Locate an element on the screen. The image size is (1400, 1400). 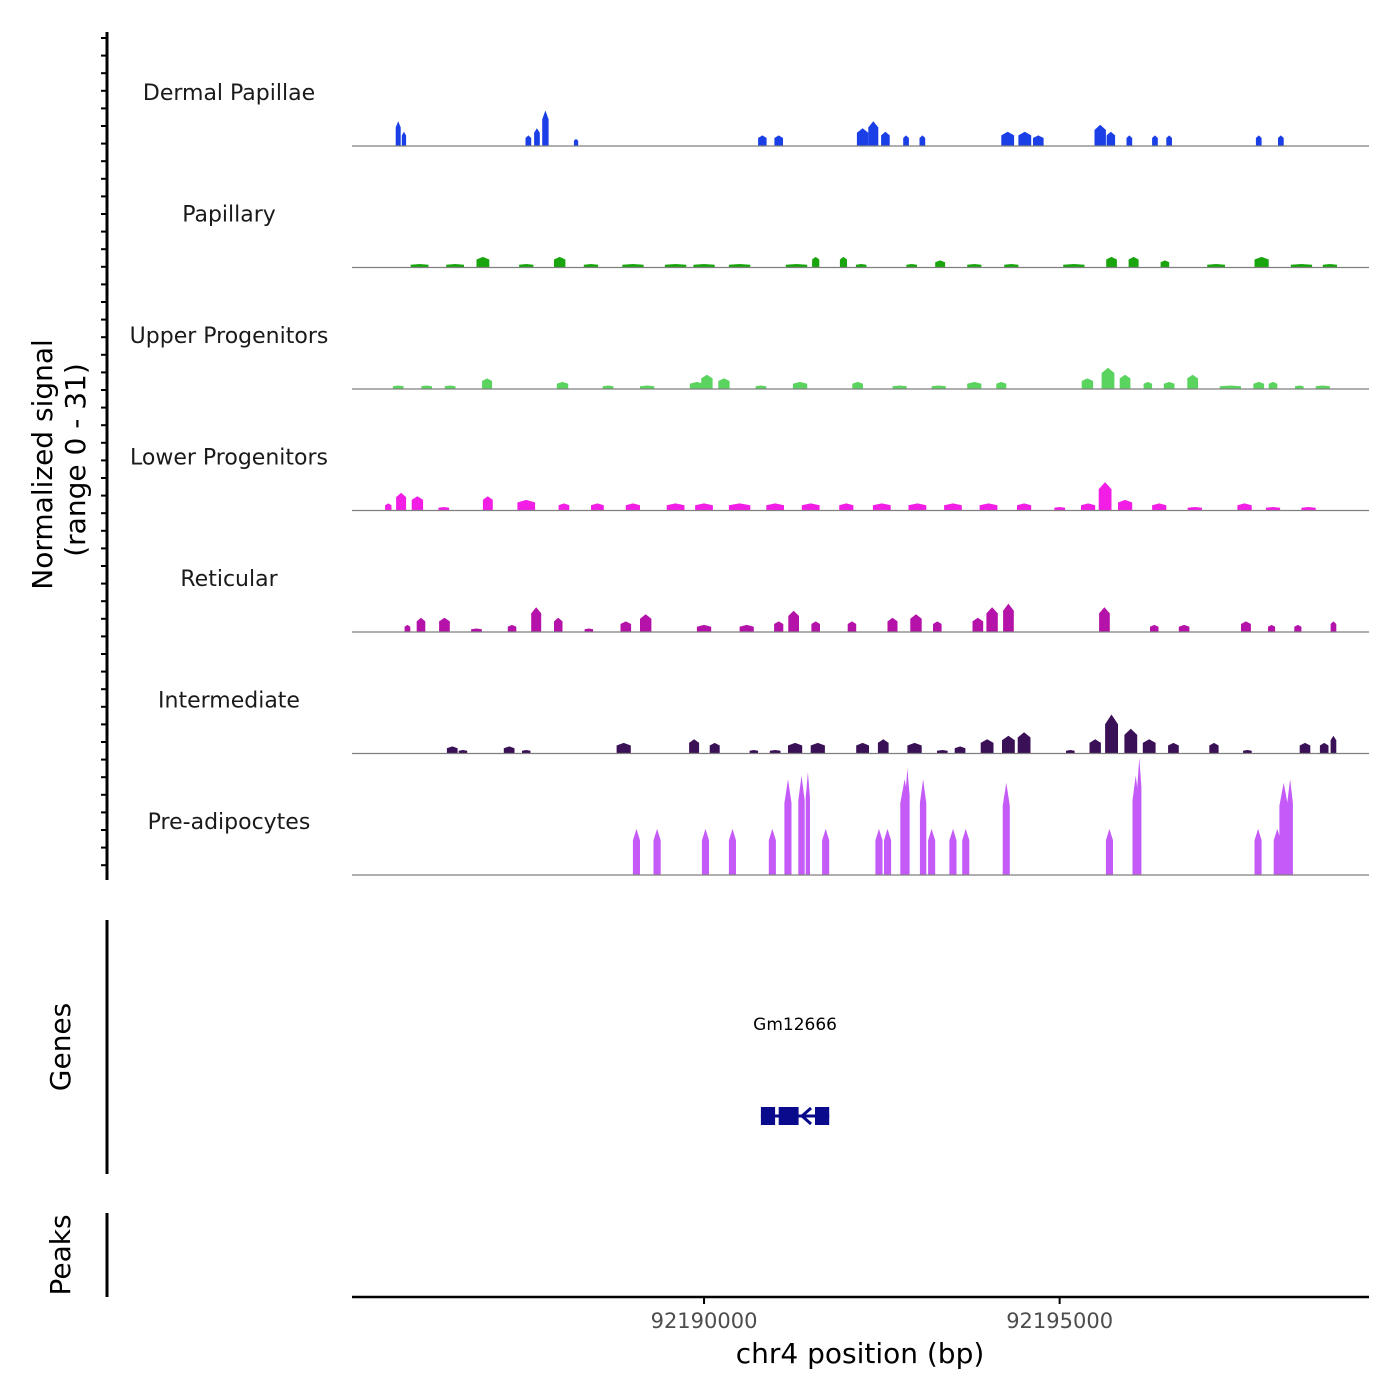
track-label: Dermal Papillae is located at coordinates (229, 93).